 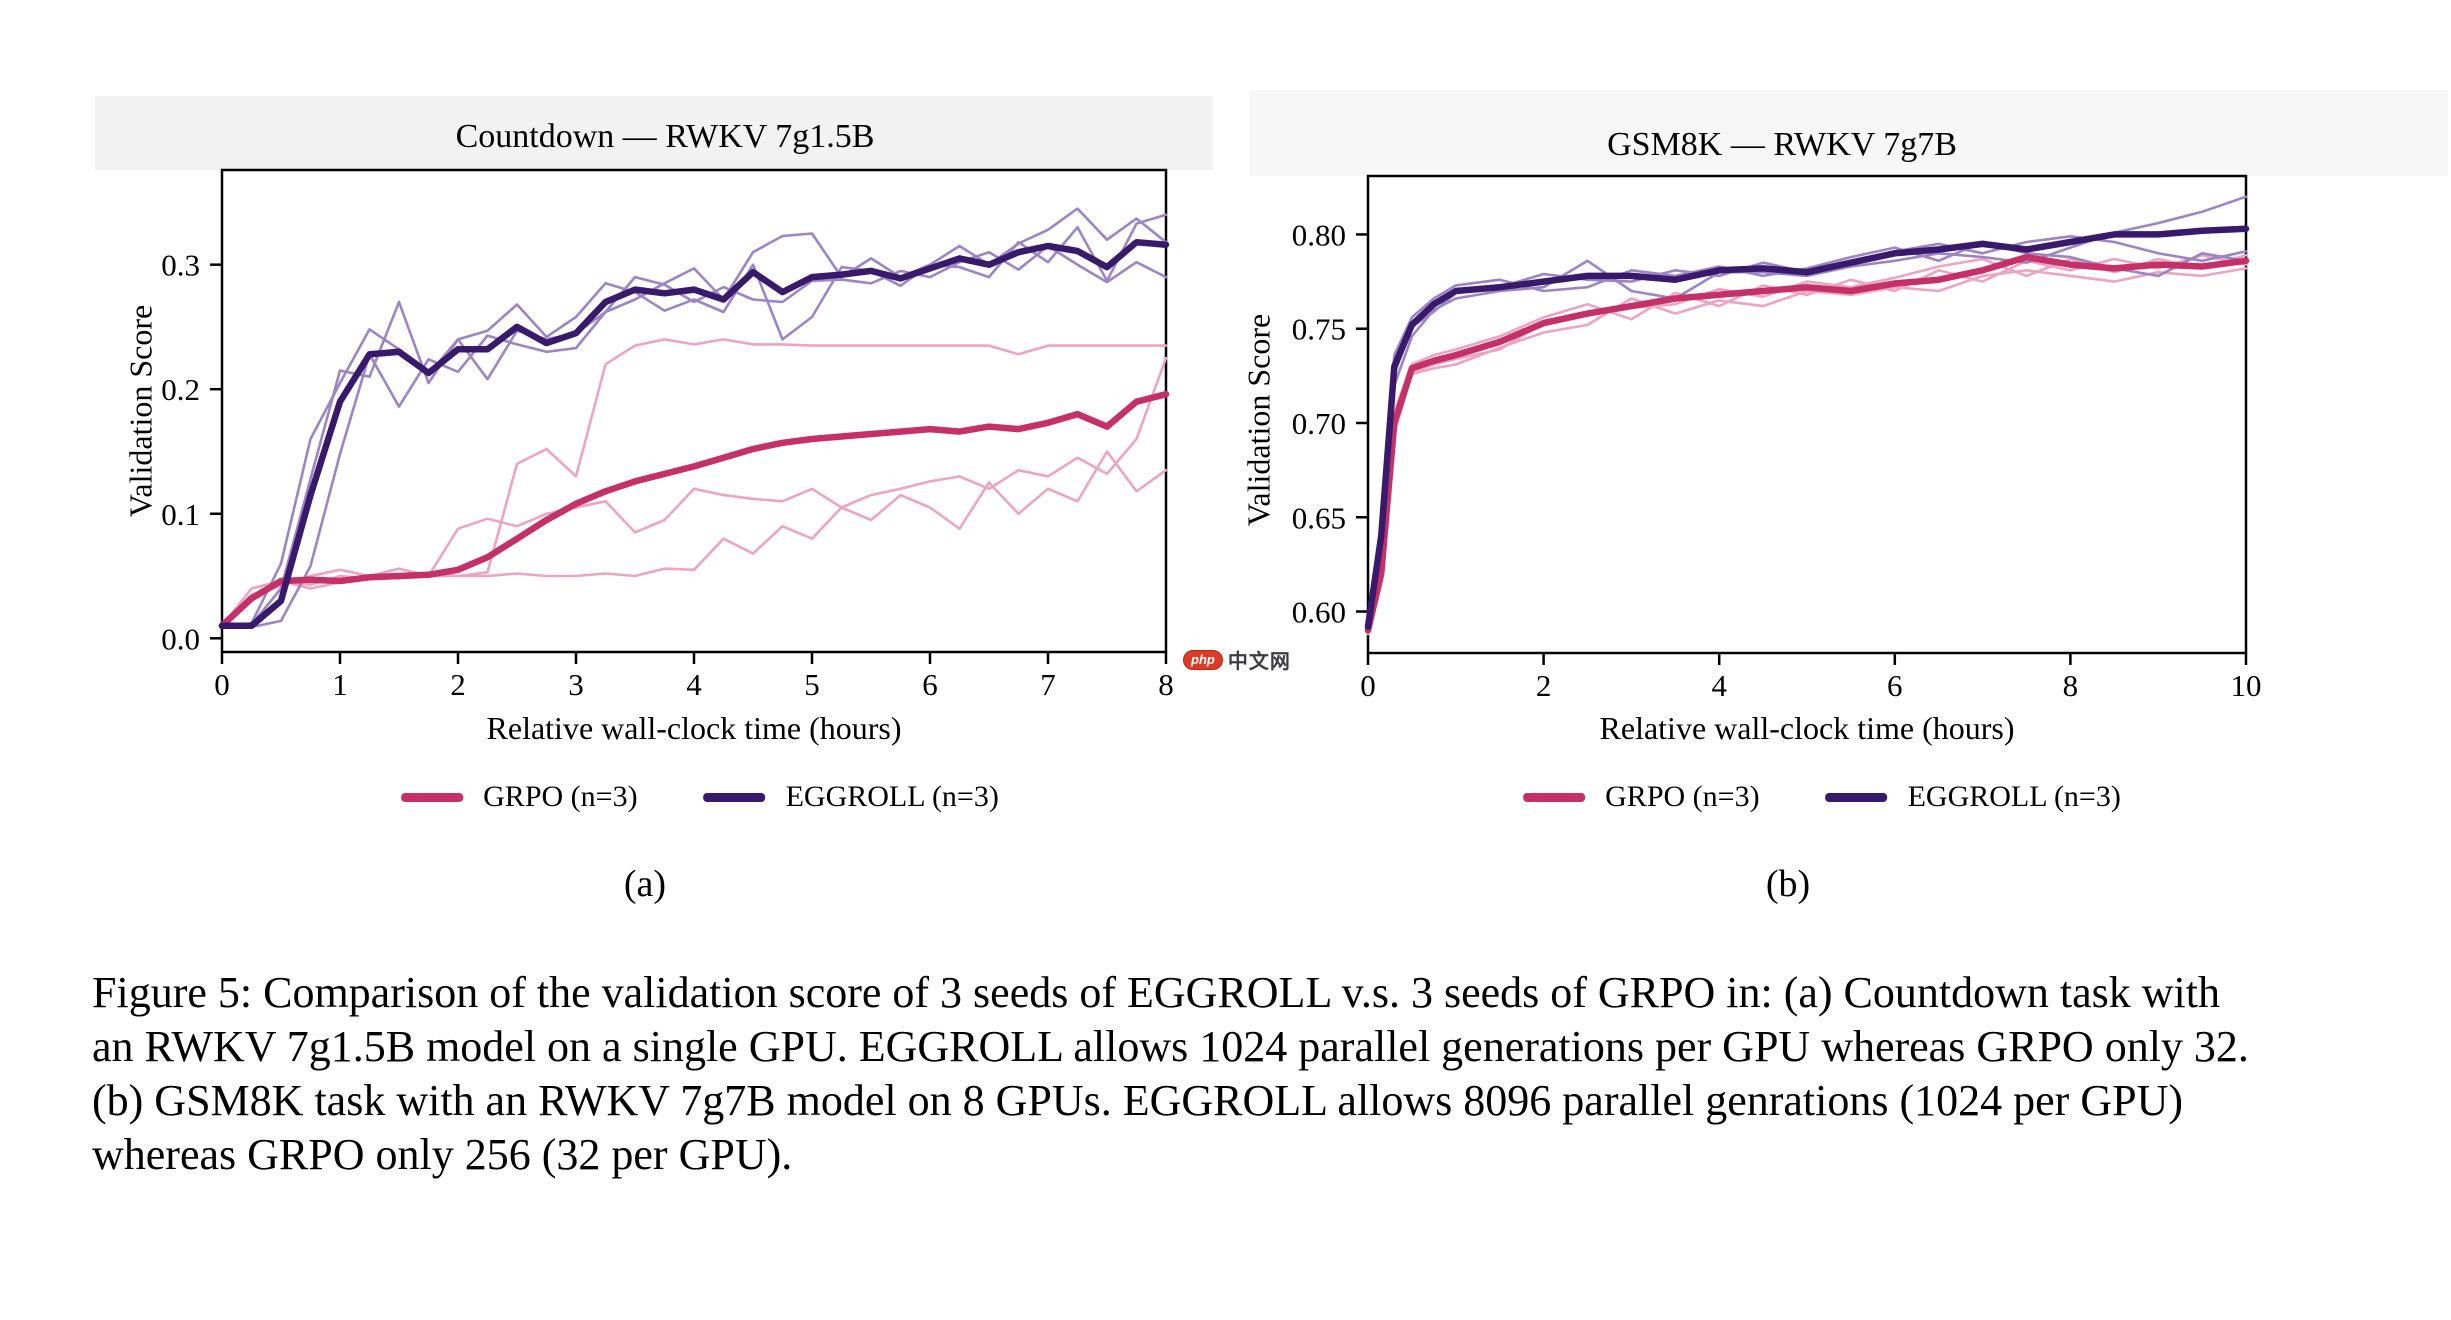 I want to click on y-tick-label: 0.70, so click(x=1319, y=423).